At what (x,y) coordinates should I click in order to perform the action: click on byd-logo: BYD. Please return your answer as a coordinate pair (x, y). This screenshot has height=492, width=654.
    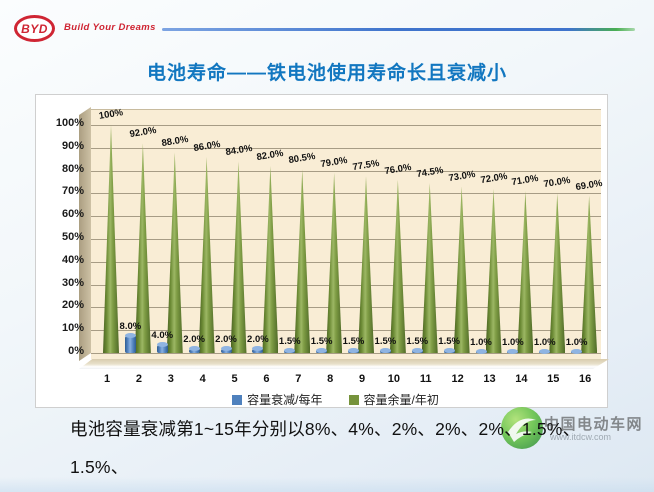
    Looking at the image, I should click on (34, 28).